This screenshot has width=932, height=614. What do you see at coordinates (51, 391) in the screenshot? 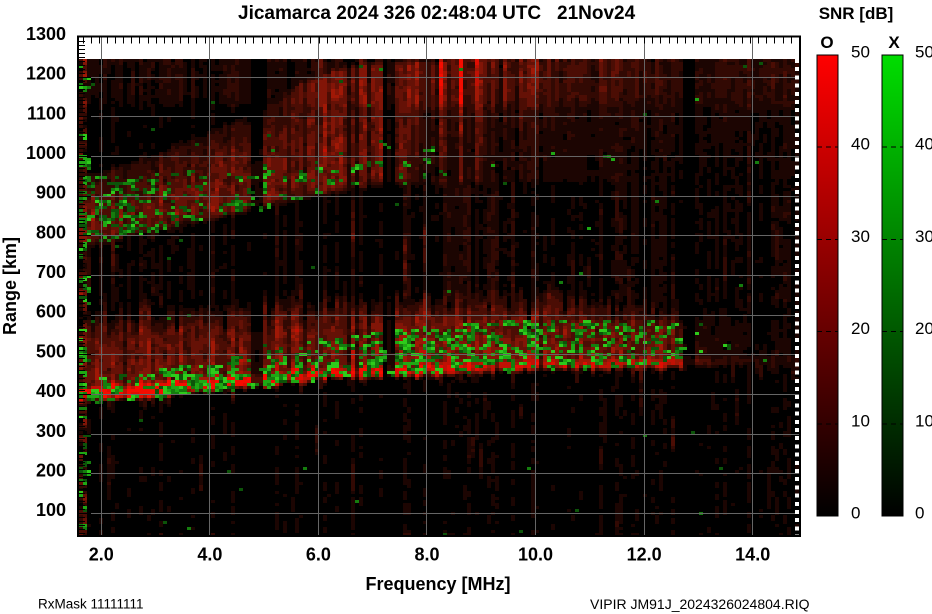
I see `svg-text: 400` at bounding box center [51, 391].